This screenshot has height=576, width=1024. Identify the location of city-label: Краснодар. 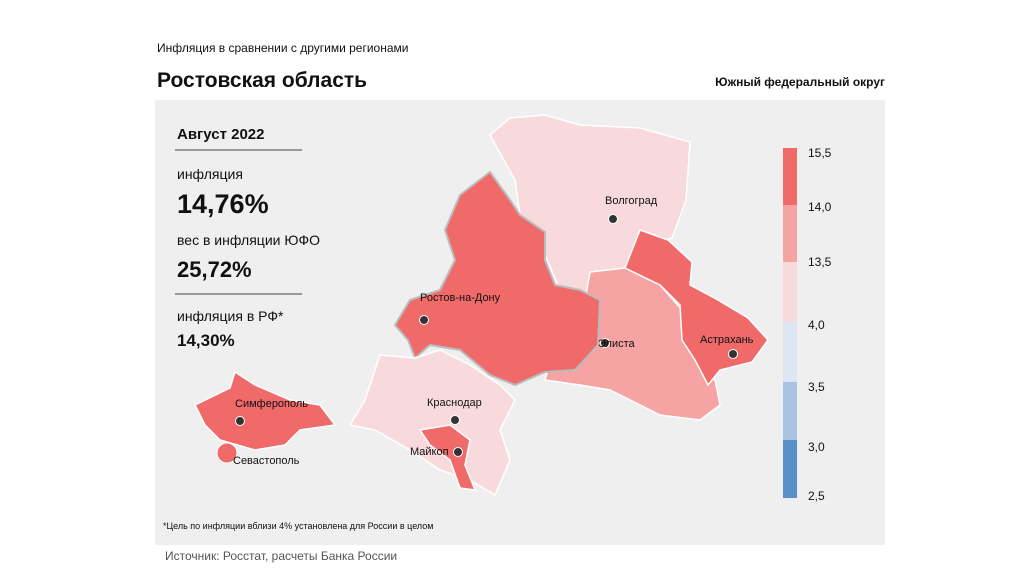
(454, 403).